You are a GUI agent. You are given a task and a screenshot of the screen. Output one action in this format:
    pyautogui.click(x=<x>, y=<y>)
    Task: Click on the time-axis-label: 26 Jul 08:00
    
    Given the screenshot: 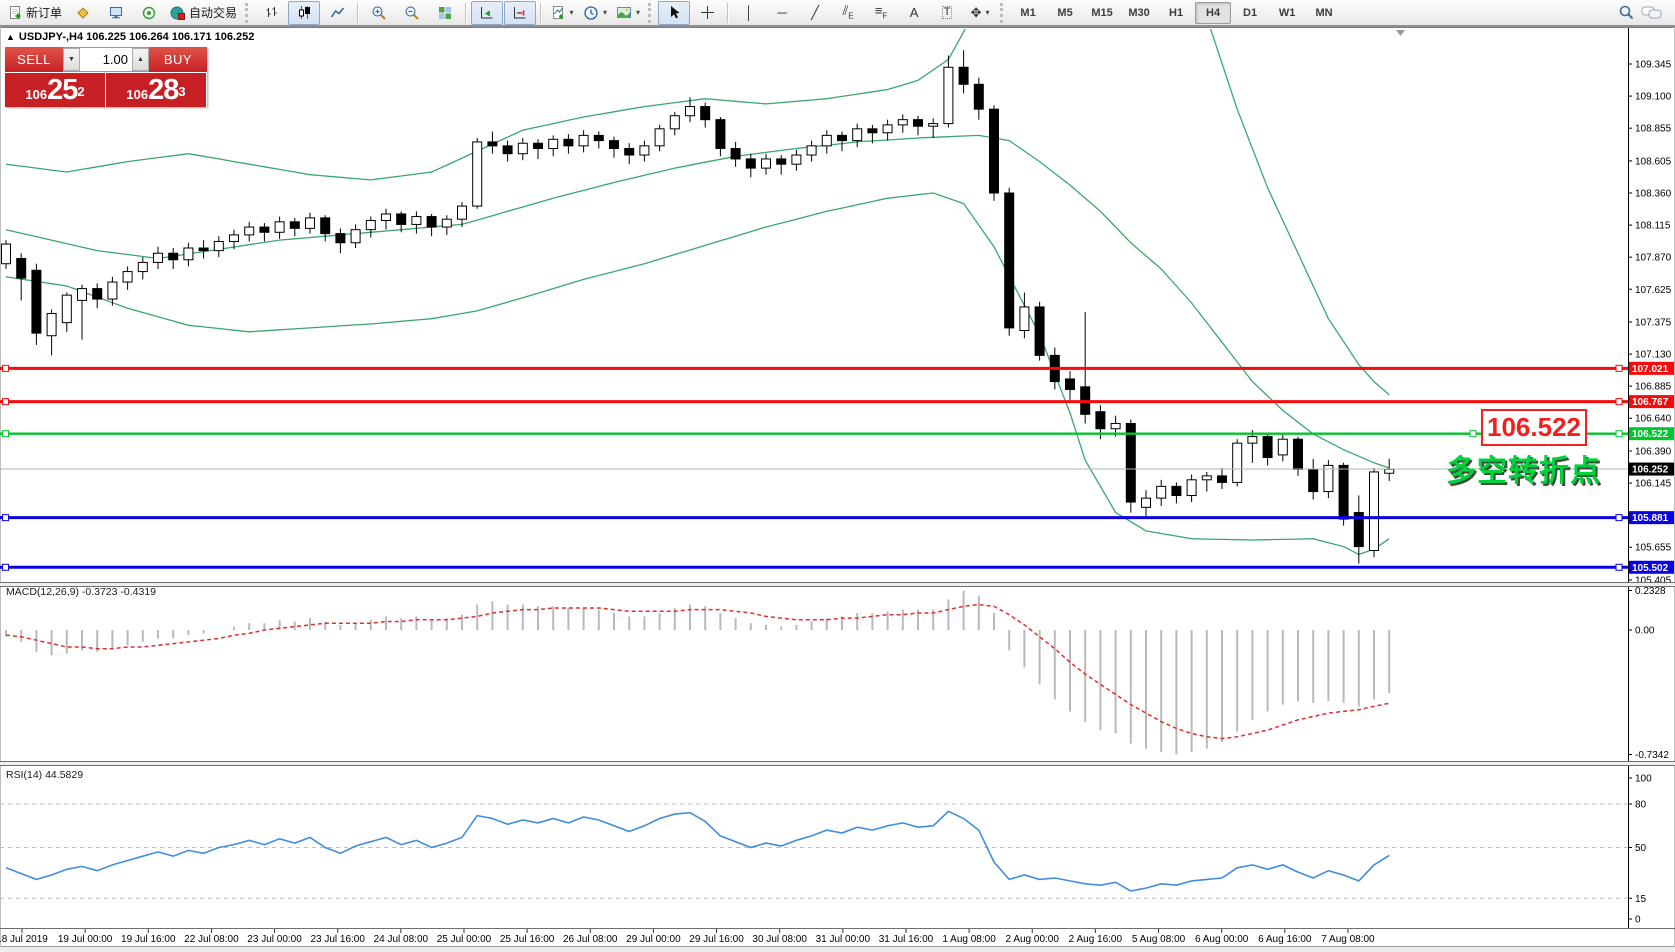 What is the action you would take?
    pyautogui.click(x=590, y=939)
    